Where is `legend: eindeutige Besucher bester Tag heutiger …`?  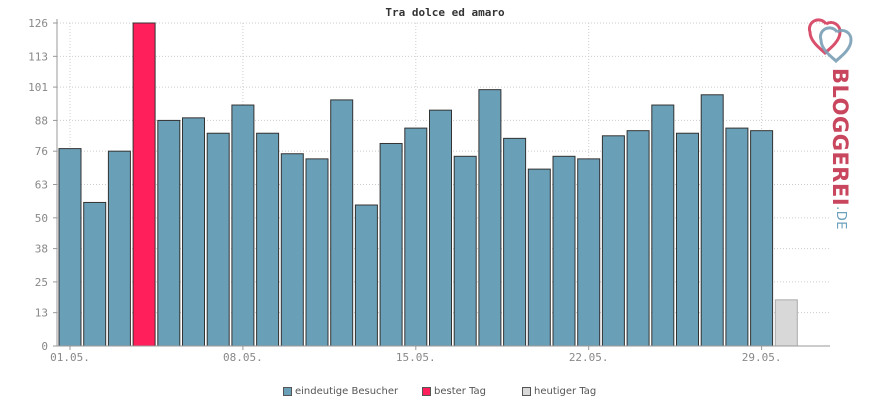
legend: eindeutige Besucher bester Tag heutiger … is located at coordinates (435, 393).